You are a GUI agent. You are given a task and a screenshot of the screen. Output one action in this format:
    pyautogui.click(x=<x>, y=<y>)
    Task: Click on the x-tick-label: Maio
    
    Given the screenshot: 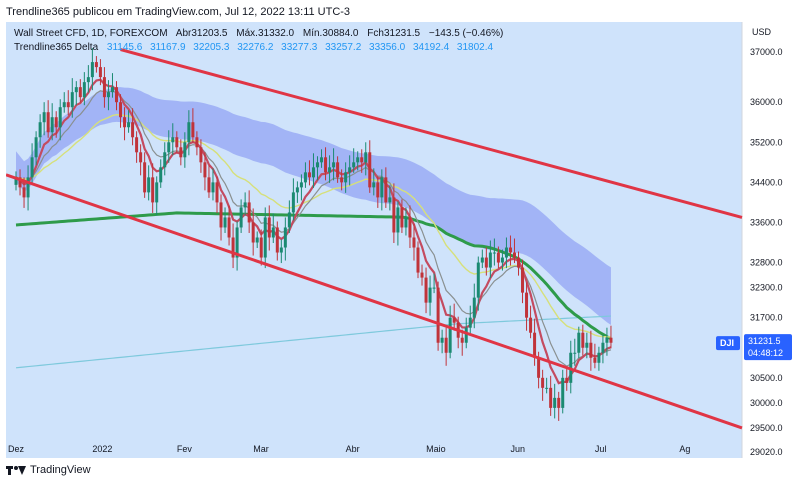 What is the action you would take?
    pyautogui.click(x=436, y=449)
    